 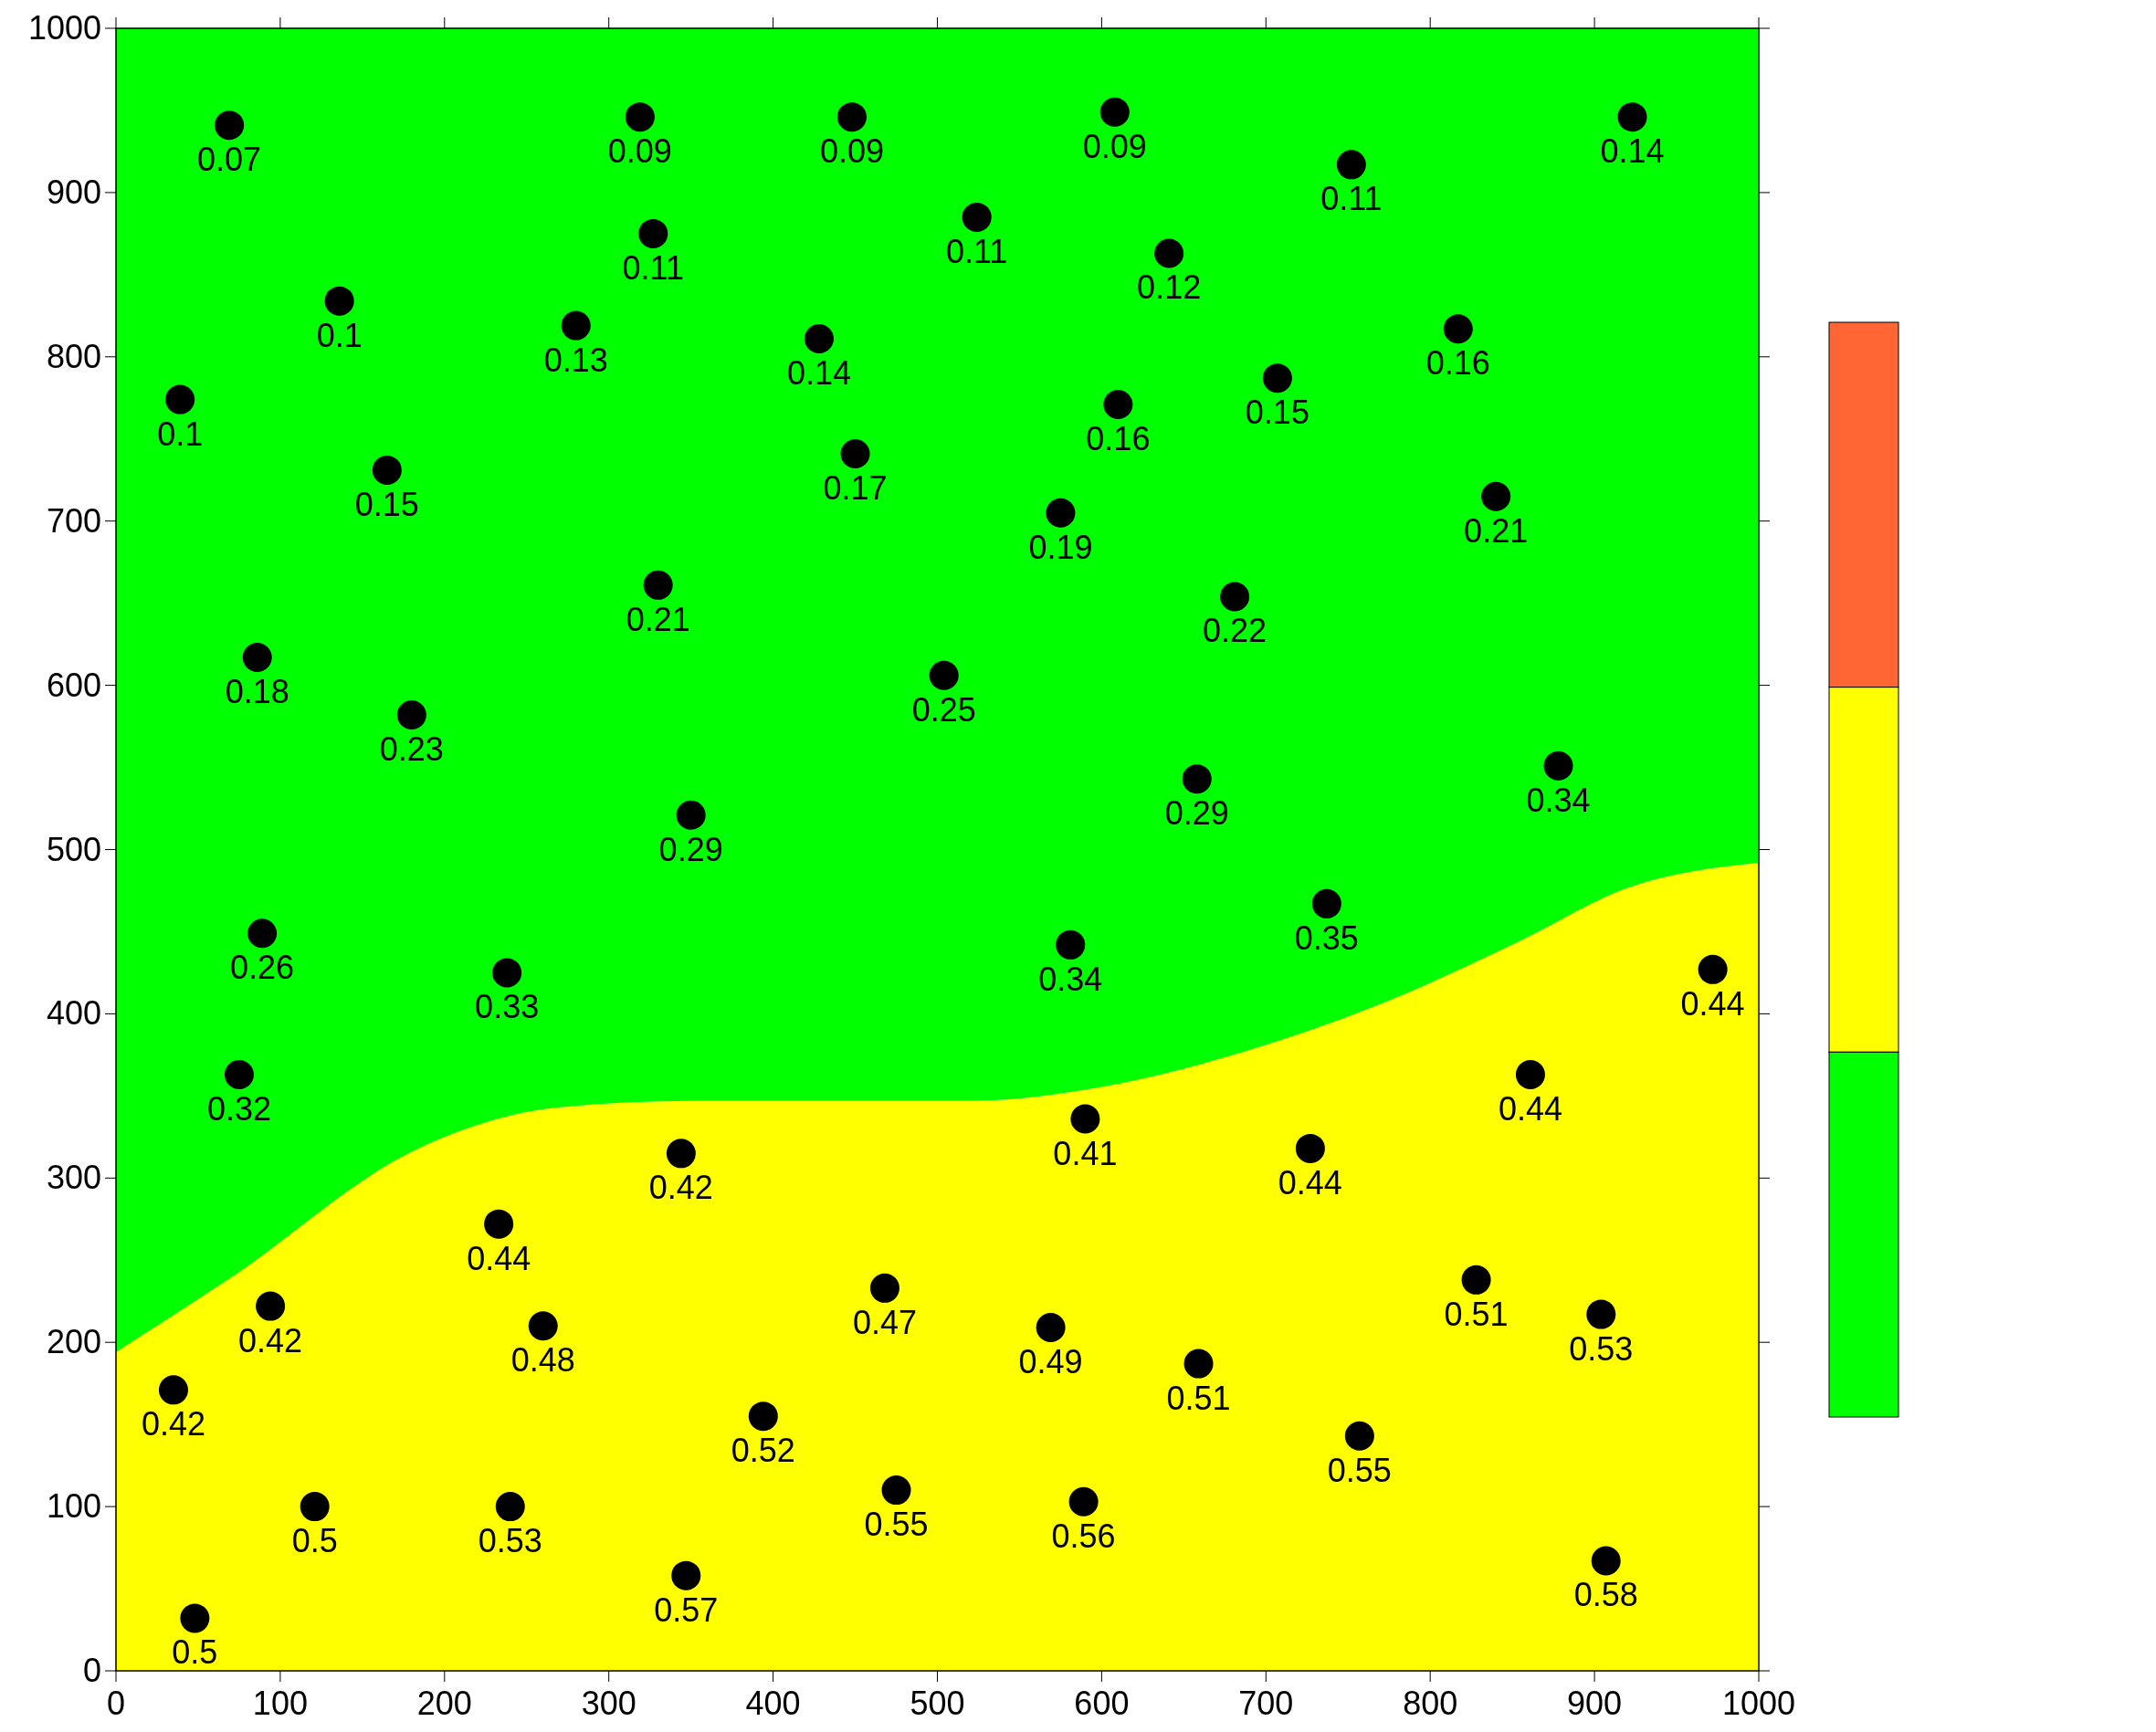 What do you see at coordinates (943, 710) in the screenshot?
I see `annotation: 0.25` at bounding box center [943, 710].